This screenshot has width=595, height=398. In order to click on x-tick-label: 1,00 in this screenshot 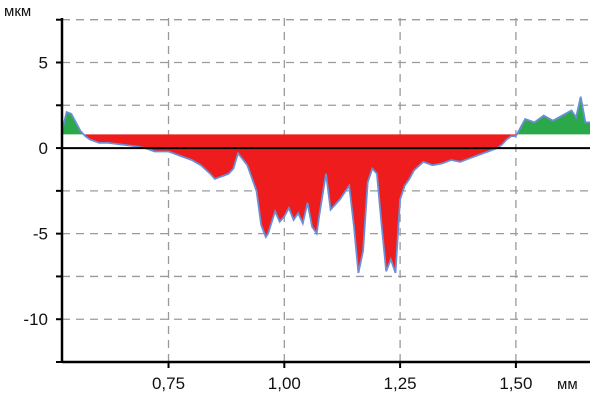, I will do `click(284, 383)`.